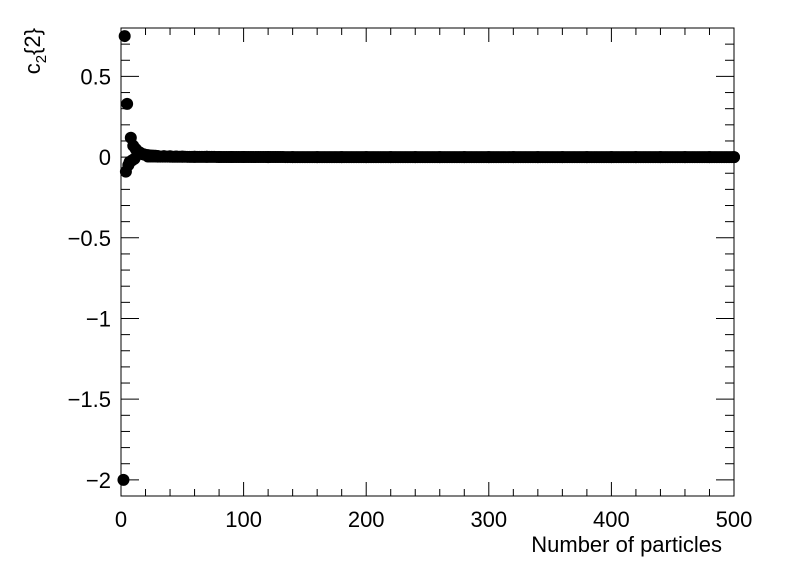  What do you see at coordinates (121, 519) in the screenshot?
I see `x-tick-label: 0` at bounding box center [121, 519].